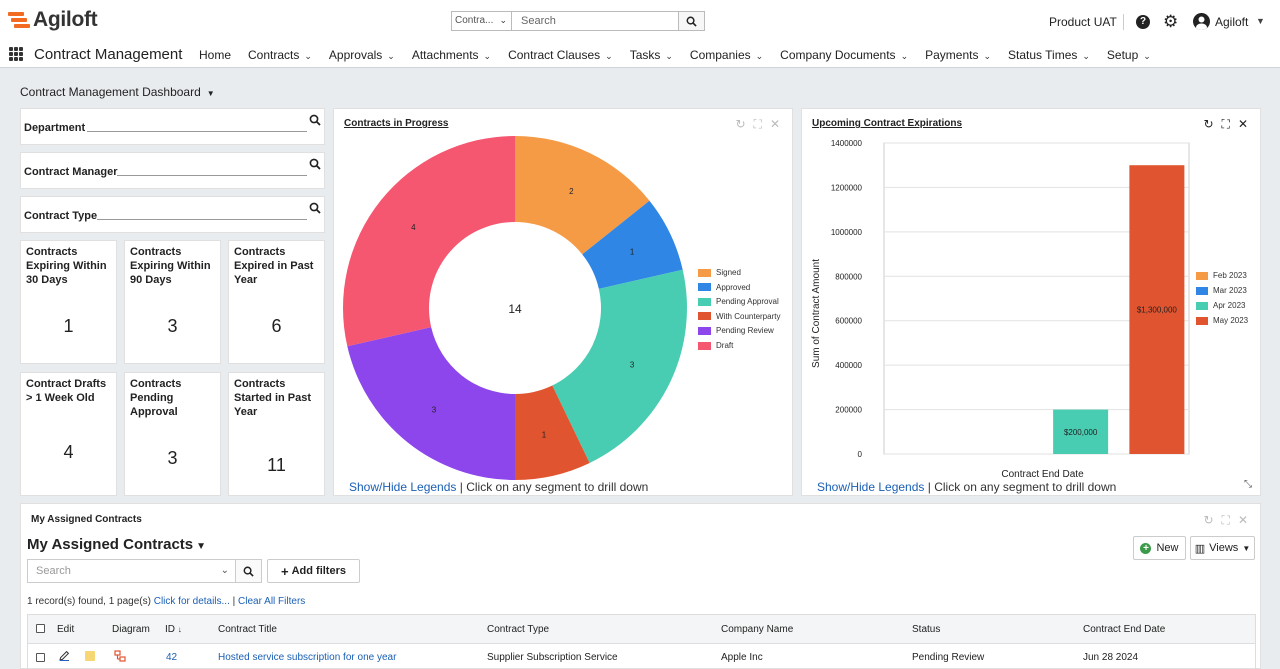 The width and height of the screenshot is (1280, 669). Describe the element at coordinates (215, 55) in the screenshot. I see `nav-item-home: Home` at that location.